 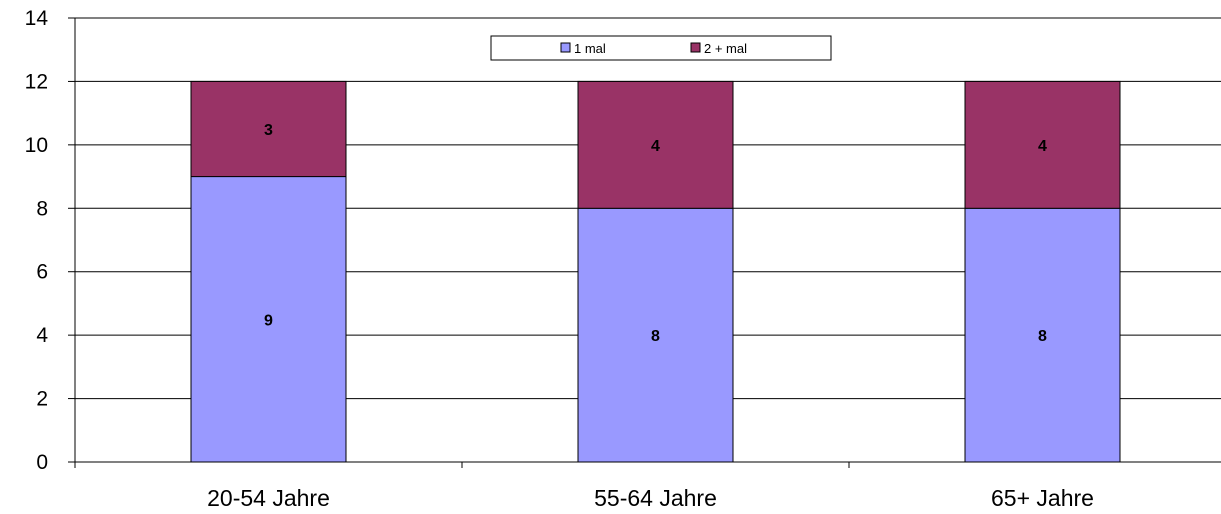 I want to click on y-tick-label: 2, so click(x=42, y=399).